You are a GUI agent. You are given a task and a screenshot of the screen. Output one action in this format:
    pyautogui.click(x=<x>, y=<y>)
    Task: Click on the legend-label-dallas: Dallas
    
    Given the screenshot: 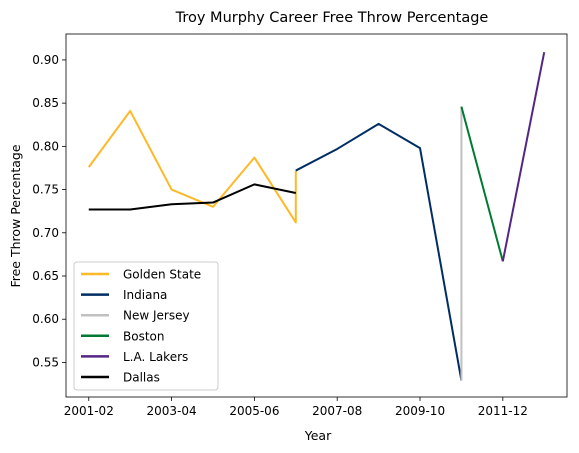 What is the action you would take?
    pyautogui.click(x=141, y=378)
    